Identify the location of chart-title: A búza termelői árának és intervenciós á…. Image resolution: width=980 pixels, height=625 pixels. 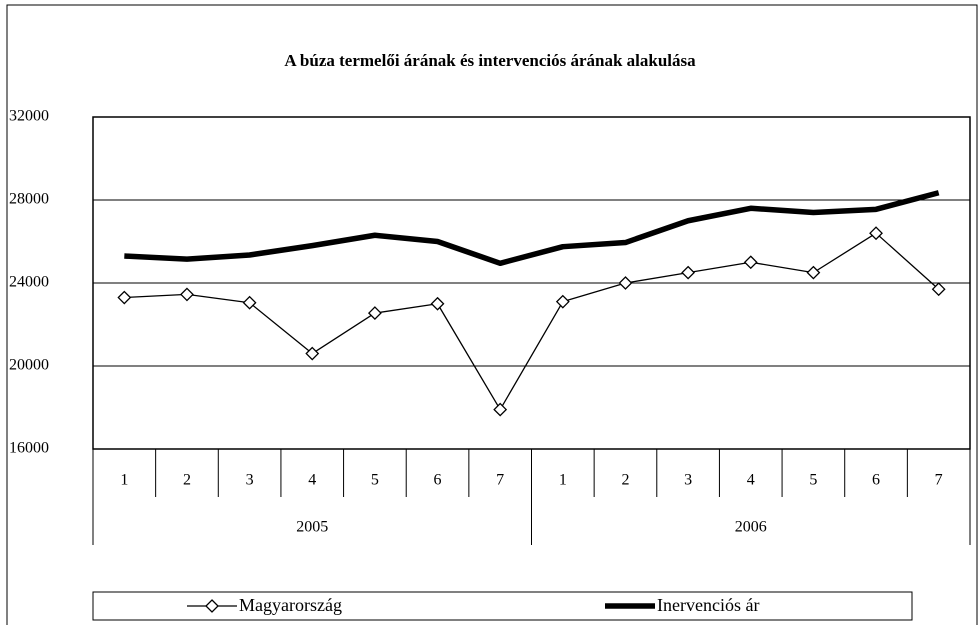
(490, 60).